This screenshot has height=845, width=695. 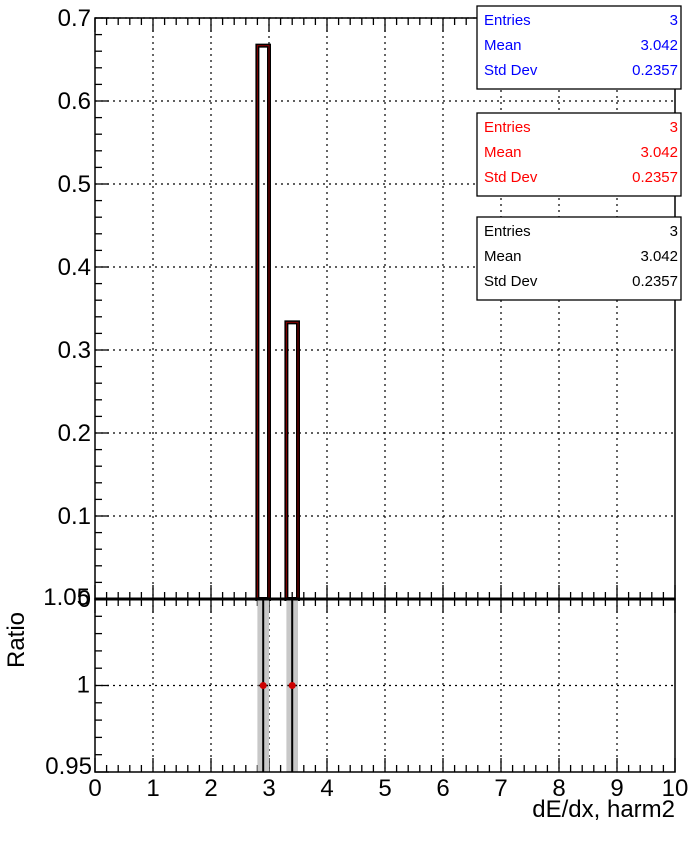 I want to click on main-y-tick-label: 0.6, so click(x=74, y=101).